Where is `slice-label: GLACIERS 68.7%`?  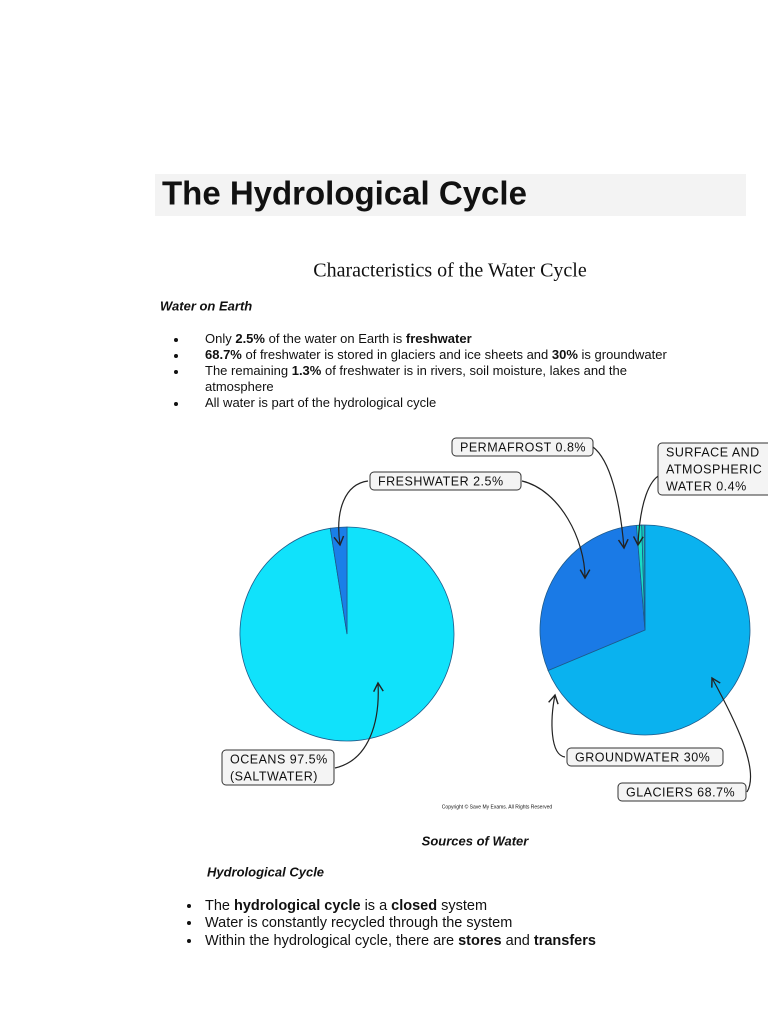 slice-label: GLACIERS 68.7% is located at coordinates (680, 792).